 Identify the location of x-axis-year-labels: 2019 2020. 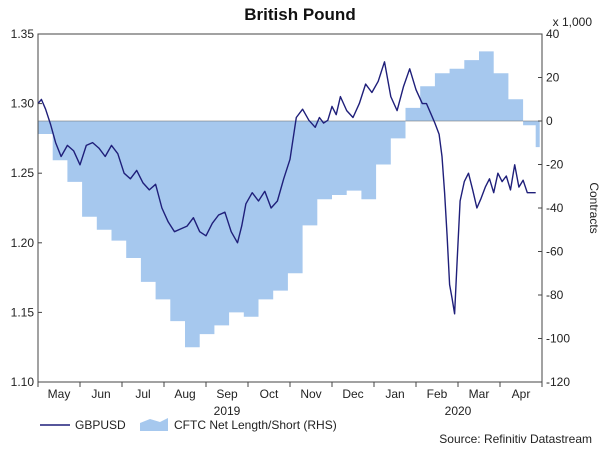
(343, 411).